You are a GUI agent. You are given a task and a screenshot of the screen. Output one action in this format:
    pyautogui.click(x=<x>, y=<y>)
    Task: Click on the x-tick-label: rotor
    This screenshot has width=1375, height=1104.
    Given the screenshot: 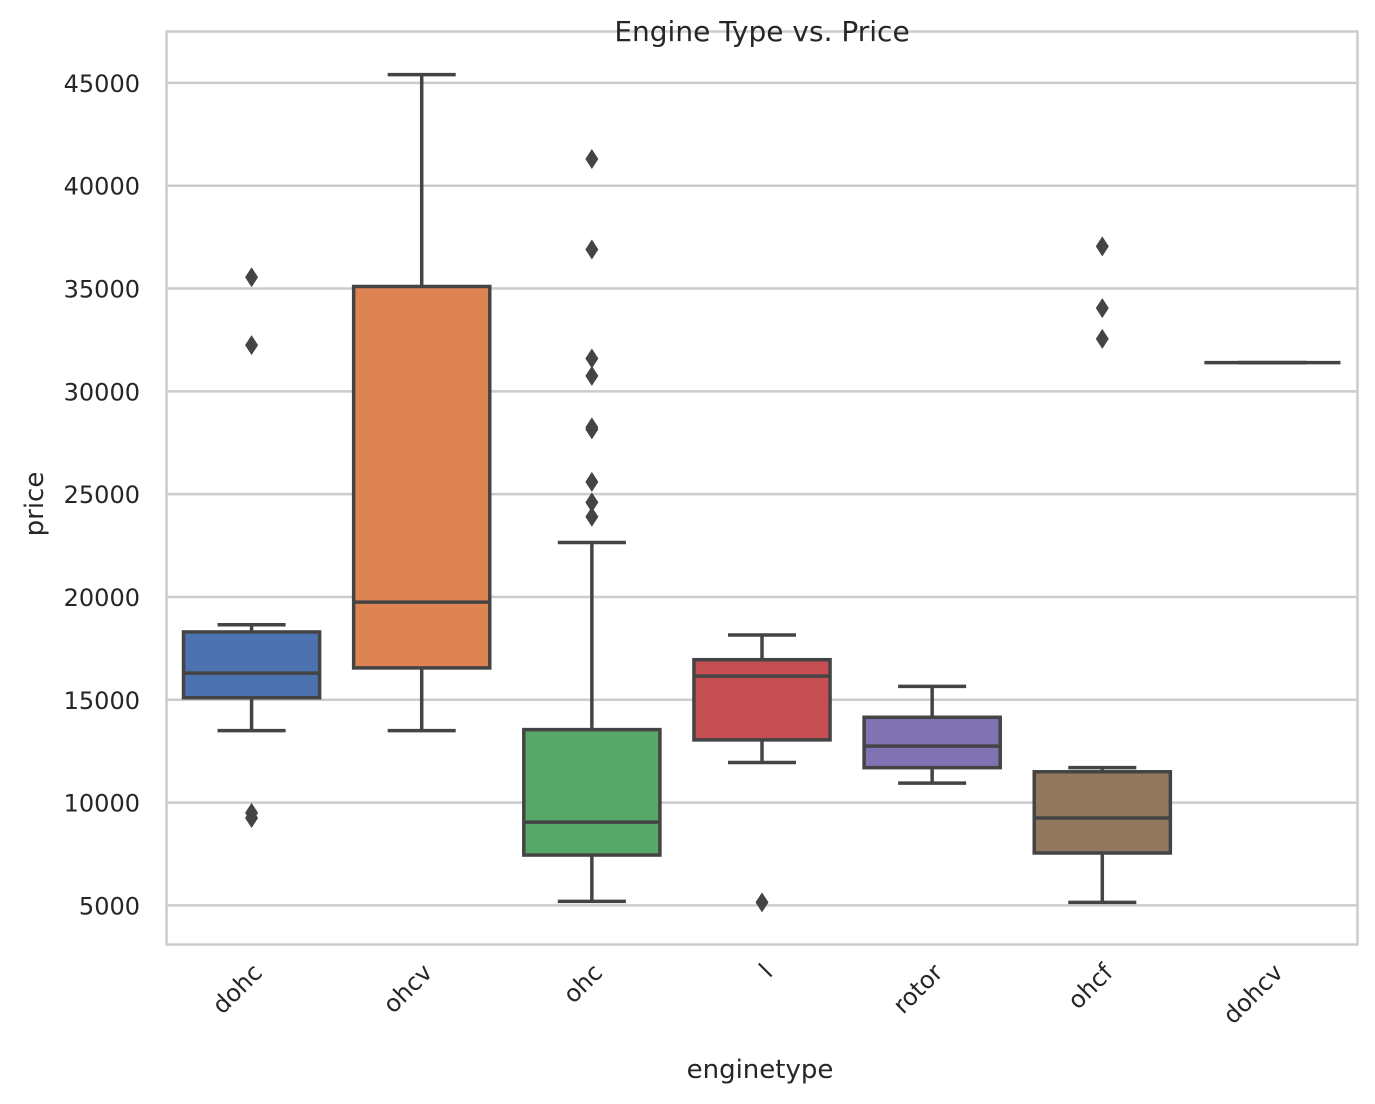 What is the action you would take?
    pyautogui.click(x=918, y=988)
    